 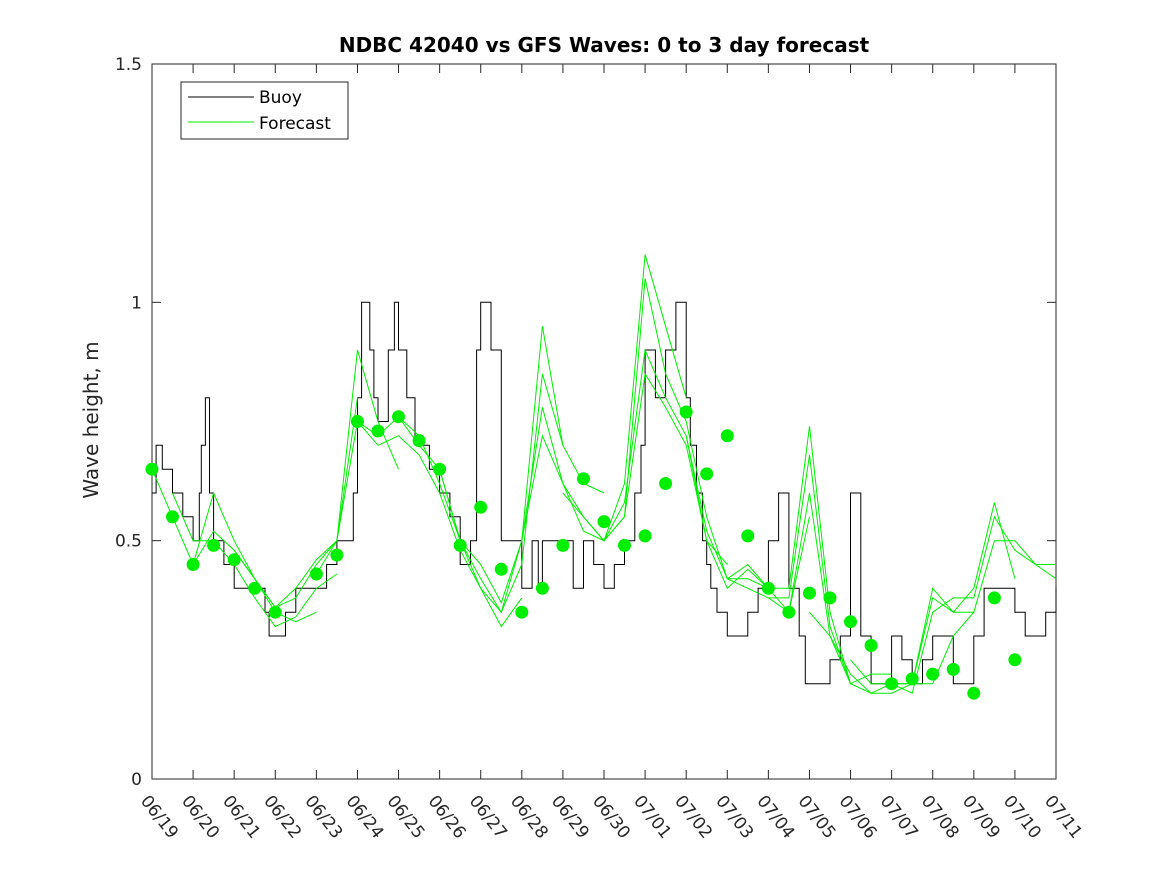 What do you see at coordinates (128, 542) in the screenshot?
I see `y-tick-label: 0.5` at bounding box center [128, 542].